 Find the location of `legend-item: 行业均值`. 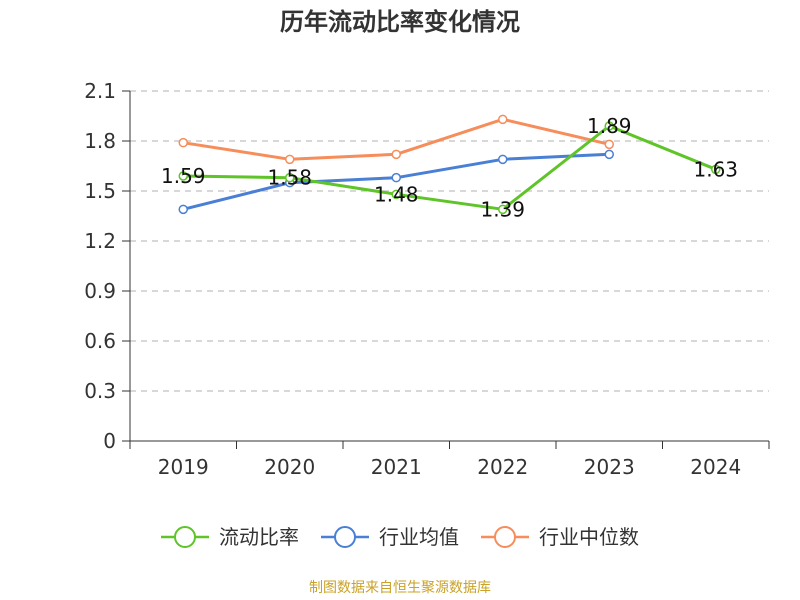

legend-item: 行业均值 is located at coordinates (390, 537).